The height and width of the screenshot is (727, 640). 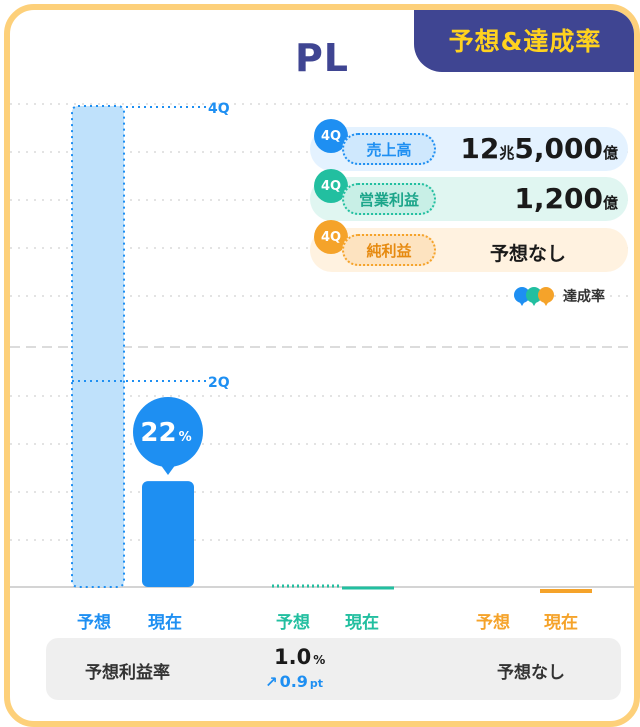 What do you see at coordinates (158, 433) in the screenshot?
I see `achievement-value: 22` at bounding box center [158, 433].